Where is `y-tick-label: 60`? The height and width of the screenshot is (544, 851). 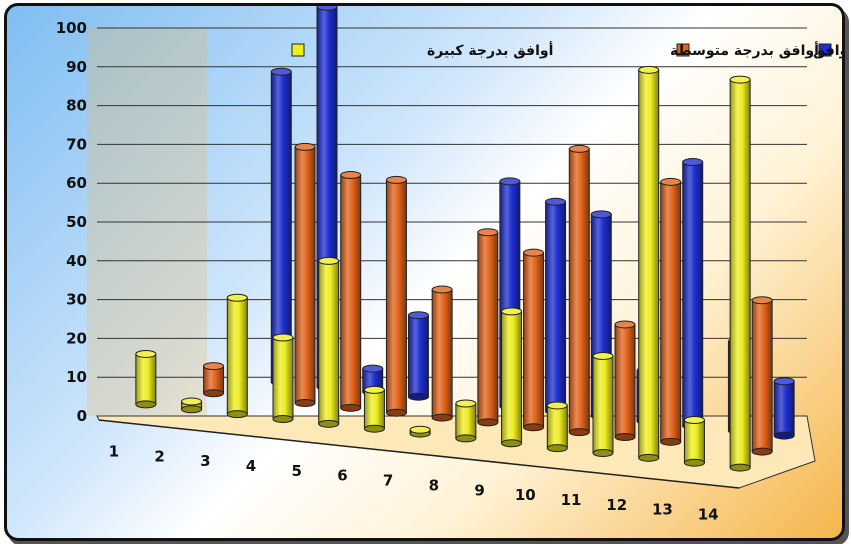
y-tick-label: 60 is located at coordinates (76, 183).